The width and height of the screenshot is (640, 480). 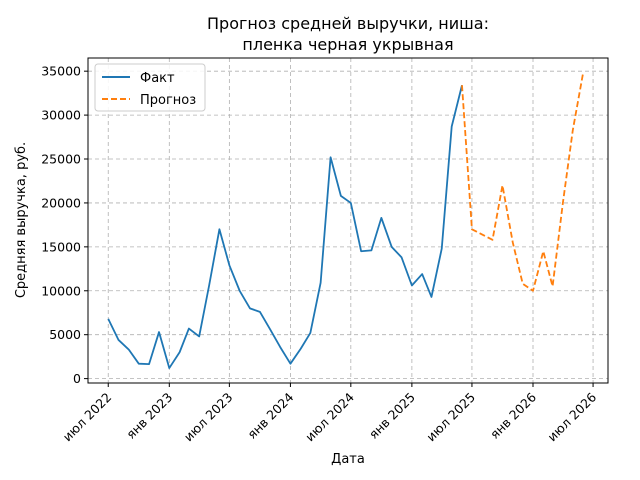 What do you see at coordinates (61, 290) in the screenshot?
I see `y-tick-label: 10000` at bounding box center [61, 290].